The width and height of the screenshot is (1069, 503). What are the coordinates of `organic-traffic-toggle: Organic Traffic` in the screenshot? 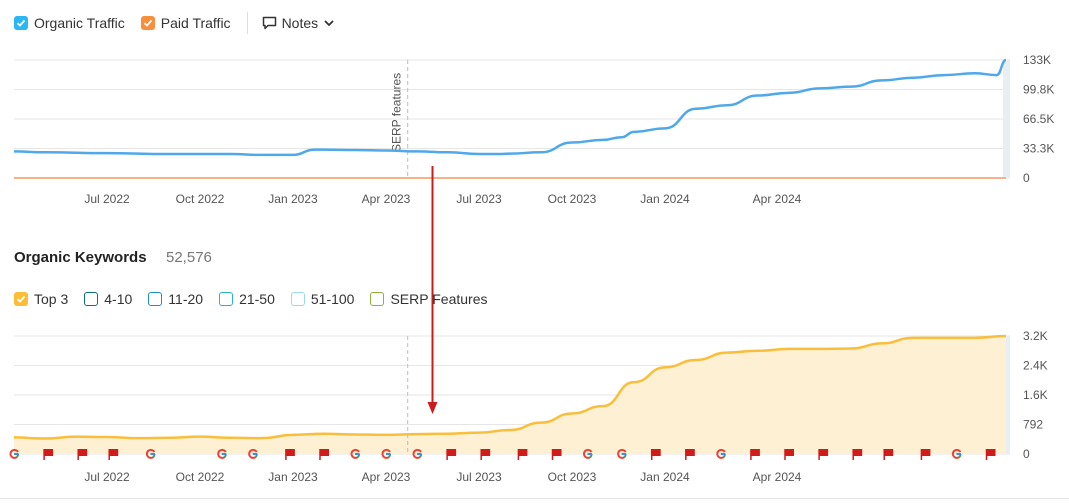 It's located at (69, 23).